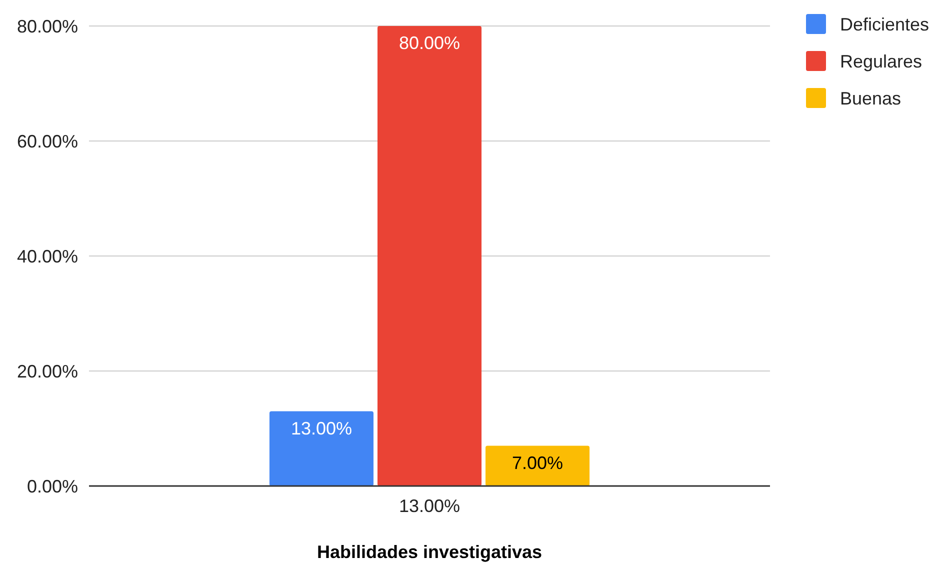 Image resolution: width=939 pixels, height=564 pixels. I want to click on legend-label: Buenas, so click(871, 98).